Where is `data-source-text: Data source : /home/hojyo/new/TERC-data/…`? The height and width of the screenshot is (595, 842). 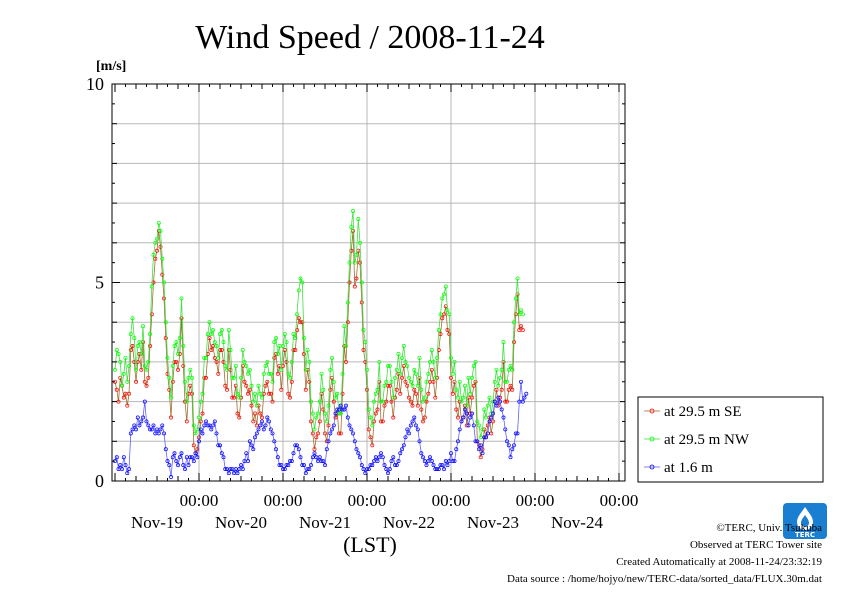
data-source-text: Data source : /home/hojyo/new/TERC-data/… is located at coordinates (664, 579).